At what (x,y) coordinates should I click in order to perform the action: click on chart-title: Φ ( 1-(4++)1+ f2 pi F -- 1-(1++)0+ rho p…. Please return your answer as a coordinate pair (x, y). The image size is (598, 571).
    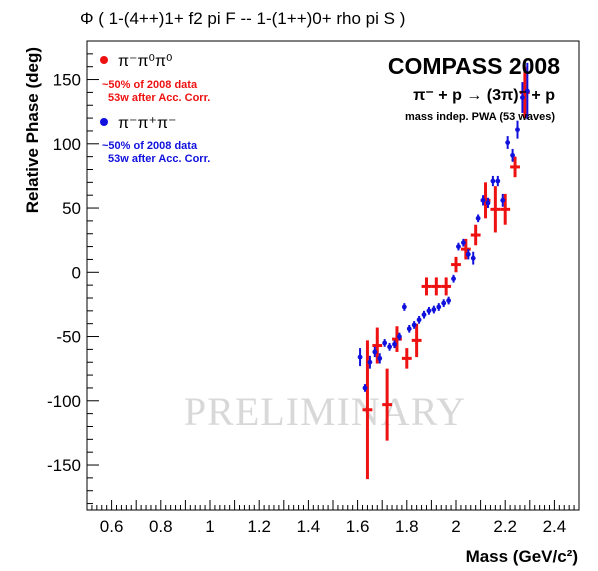
    Looking at the image, I should click on (242, 18).